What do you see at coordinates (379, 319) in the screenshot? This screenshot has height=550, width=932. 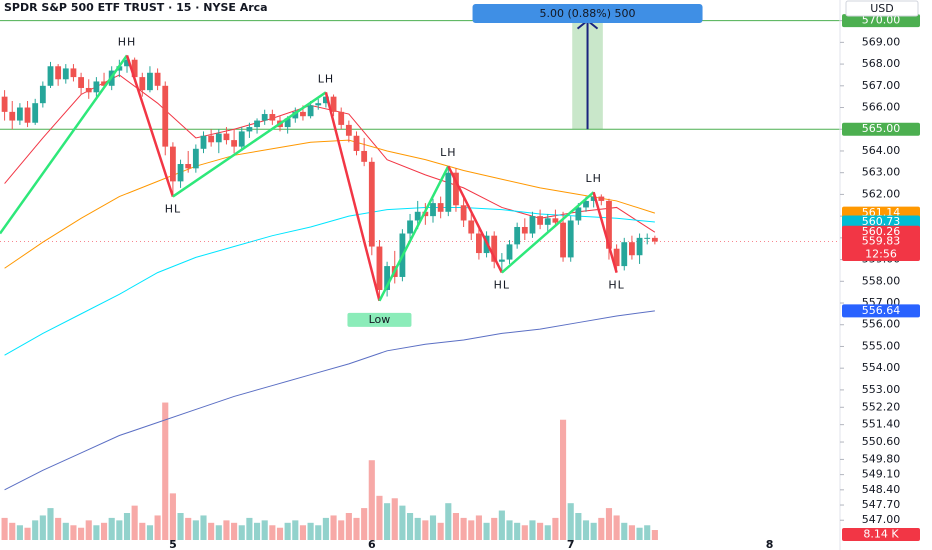 I see `zigzag-label-box` at bounding box center [379, 319].